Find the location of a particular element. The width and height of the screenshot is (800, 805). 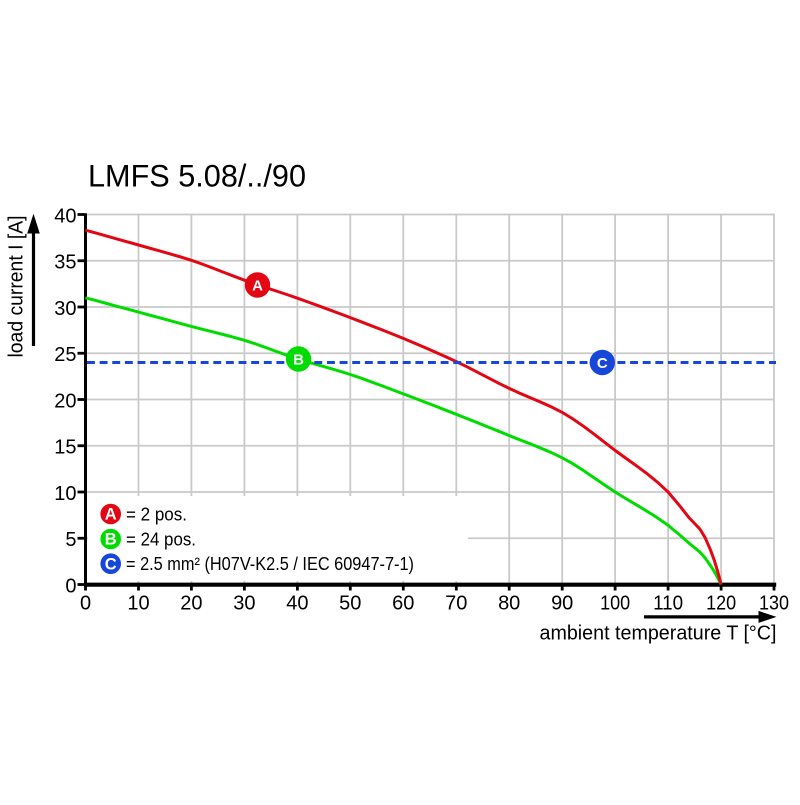

svg-text: 110 is located at coordinates (668, 603).